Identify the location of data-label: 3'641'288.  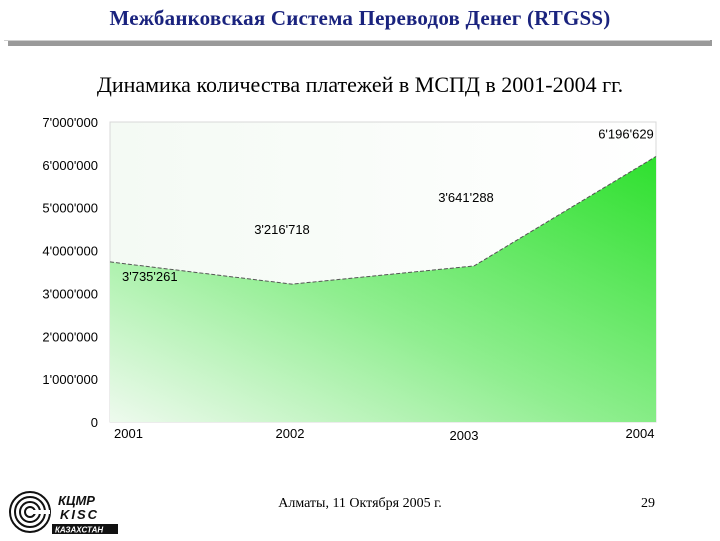
(466, 197).